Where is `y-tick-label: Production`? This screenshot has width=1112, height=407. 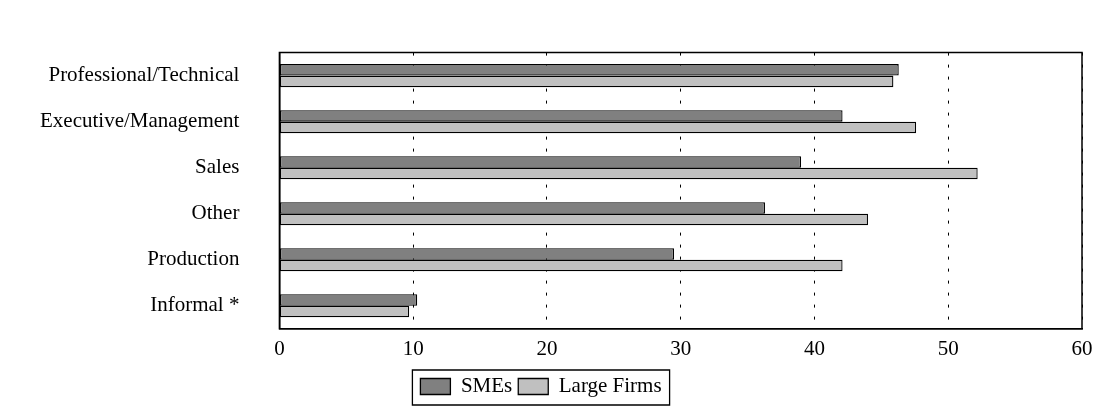 y-tick-label: Production is located at coordinates (193, 258).